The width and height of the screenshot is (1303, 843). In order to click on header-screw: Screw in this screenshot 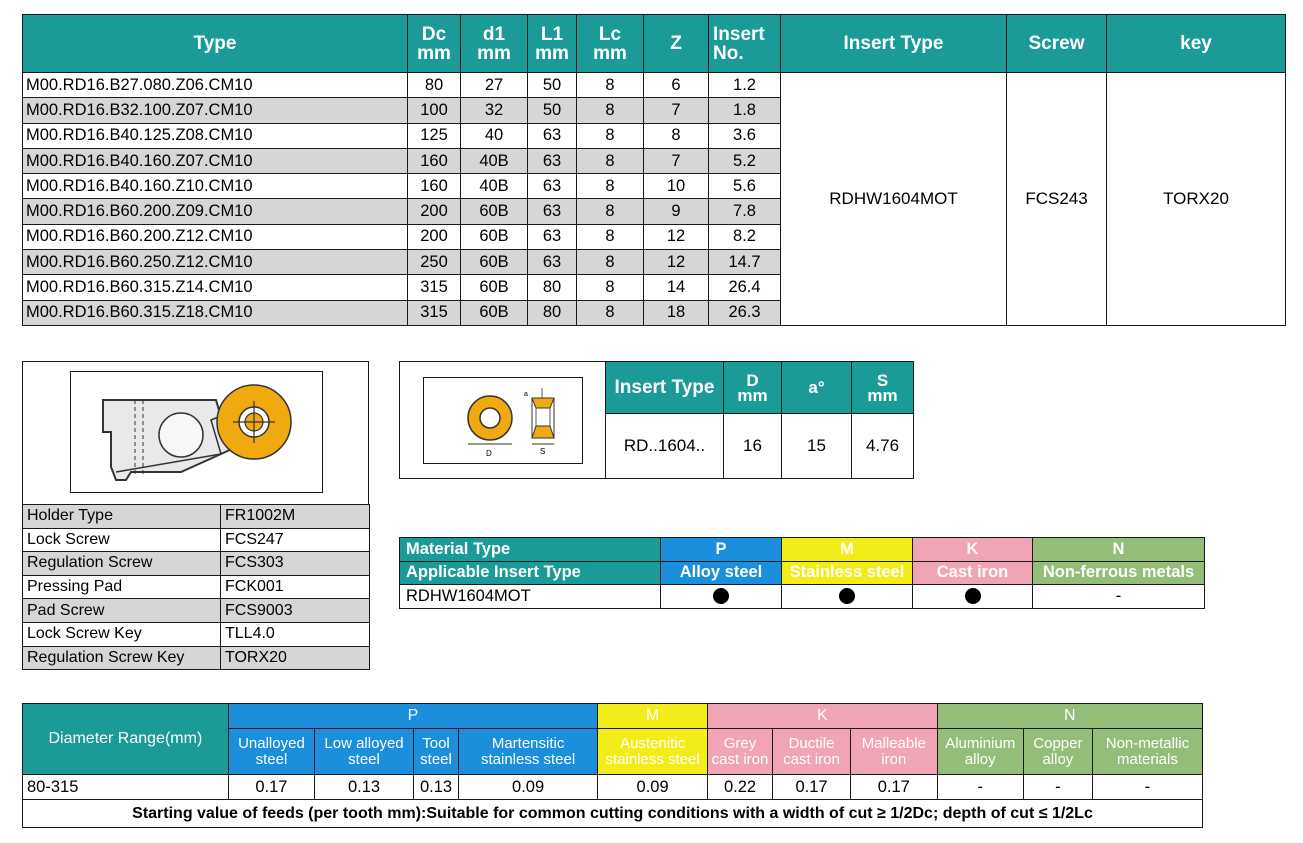, I will do `click(1056, 43)`.